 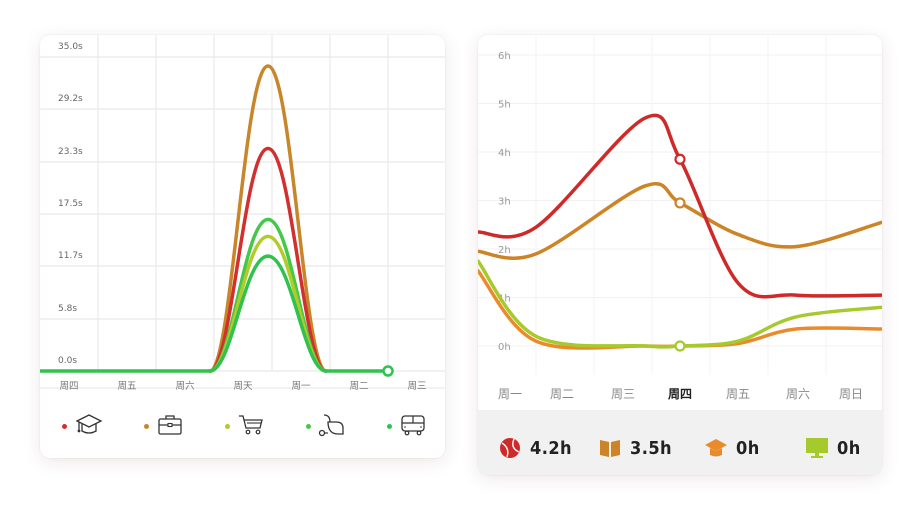 I want to click on series-line-commute, so click(x=268, y=313).